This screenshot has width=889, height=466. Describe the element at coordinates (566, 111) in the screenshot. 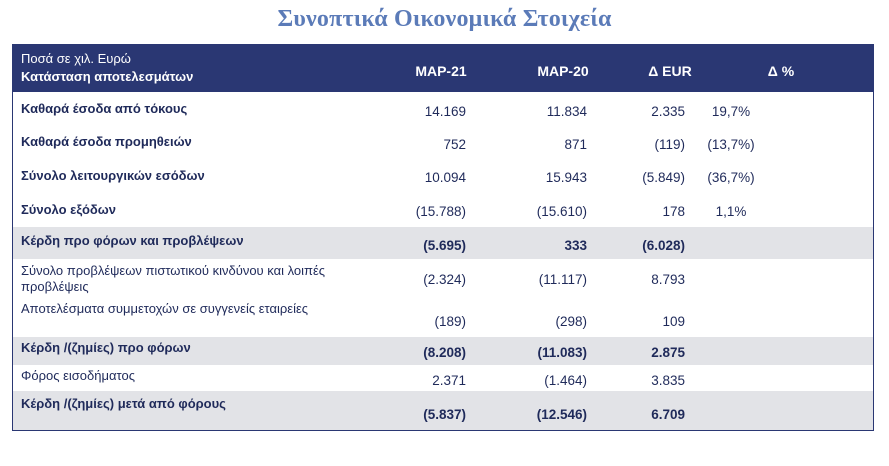

I see `cell-mar20: 11.834` at that location.